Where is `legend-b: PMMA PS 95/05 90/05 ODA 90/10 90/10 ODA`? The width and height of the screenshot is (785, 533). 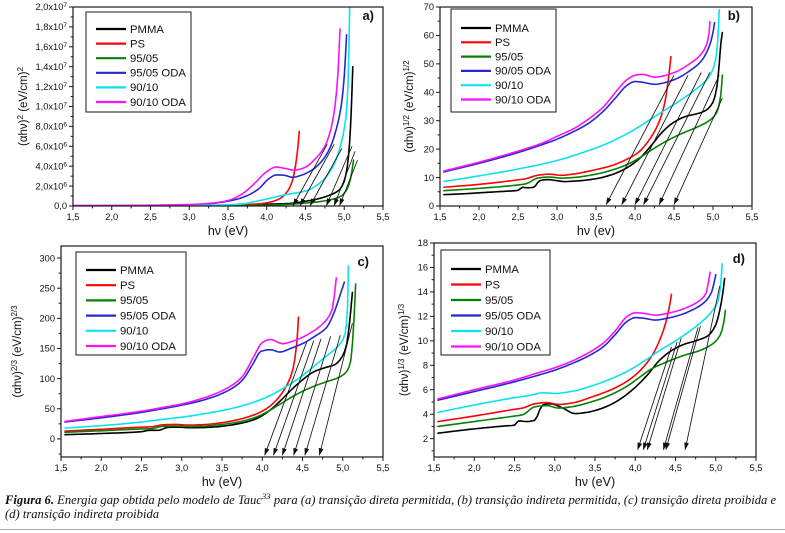
legend-b: PMMA PS 95/05 90/05 ODA 90/10 90/10 ODA is located at coordinates (503, 60).